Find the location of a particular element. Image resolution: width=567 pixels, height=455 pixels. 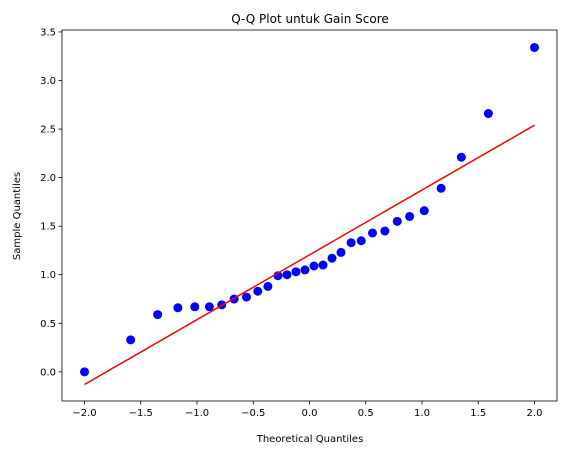

y-tick-label: 3.0 is located at coordinates (48, 81).